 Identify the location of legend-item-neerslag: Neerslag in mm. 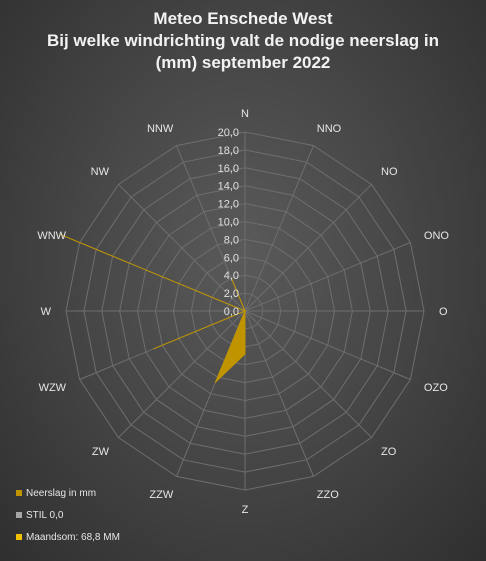
(68, 493).